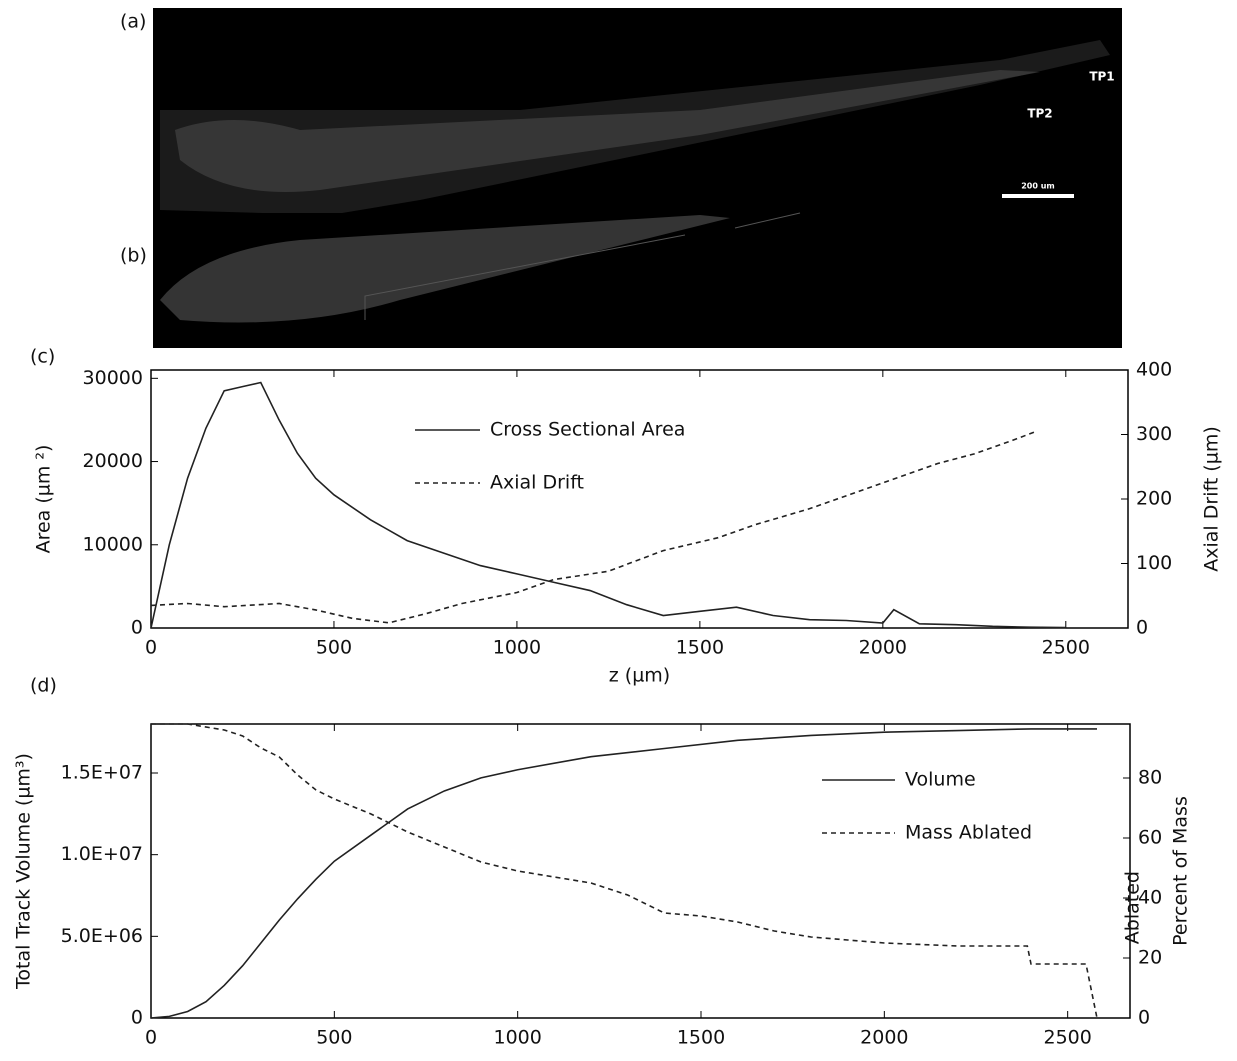 The width and height of the screenshot is (1237, 1061). I want to click on y-tick-label: 1.0E+07, so click(102, 854).